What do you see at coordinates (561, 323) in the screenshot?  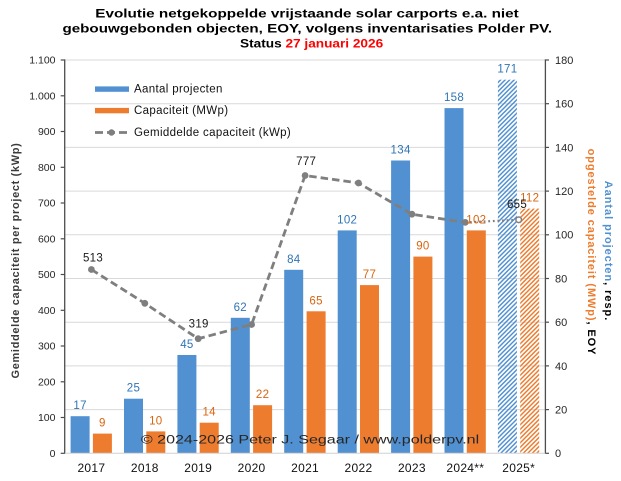 I see `svg-text: 60` at bounding box center [561, 323].